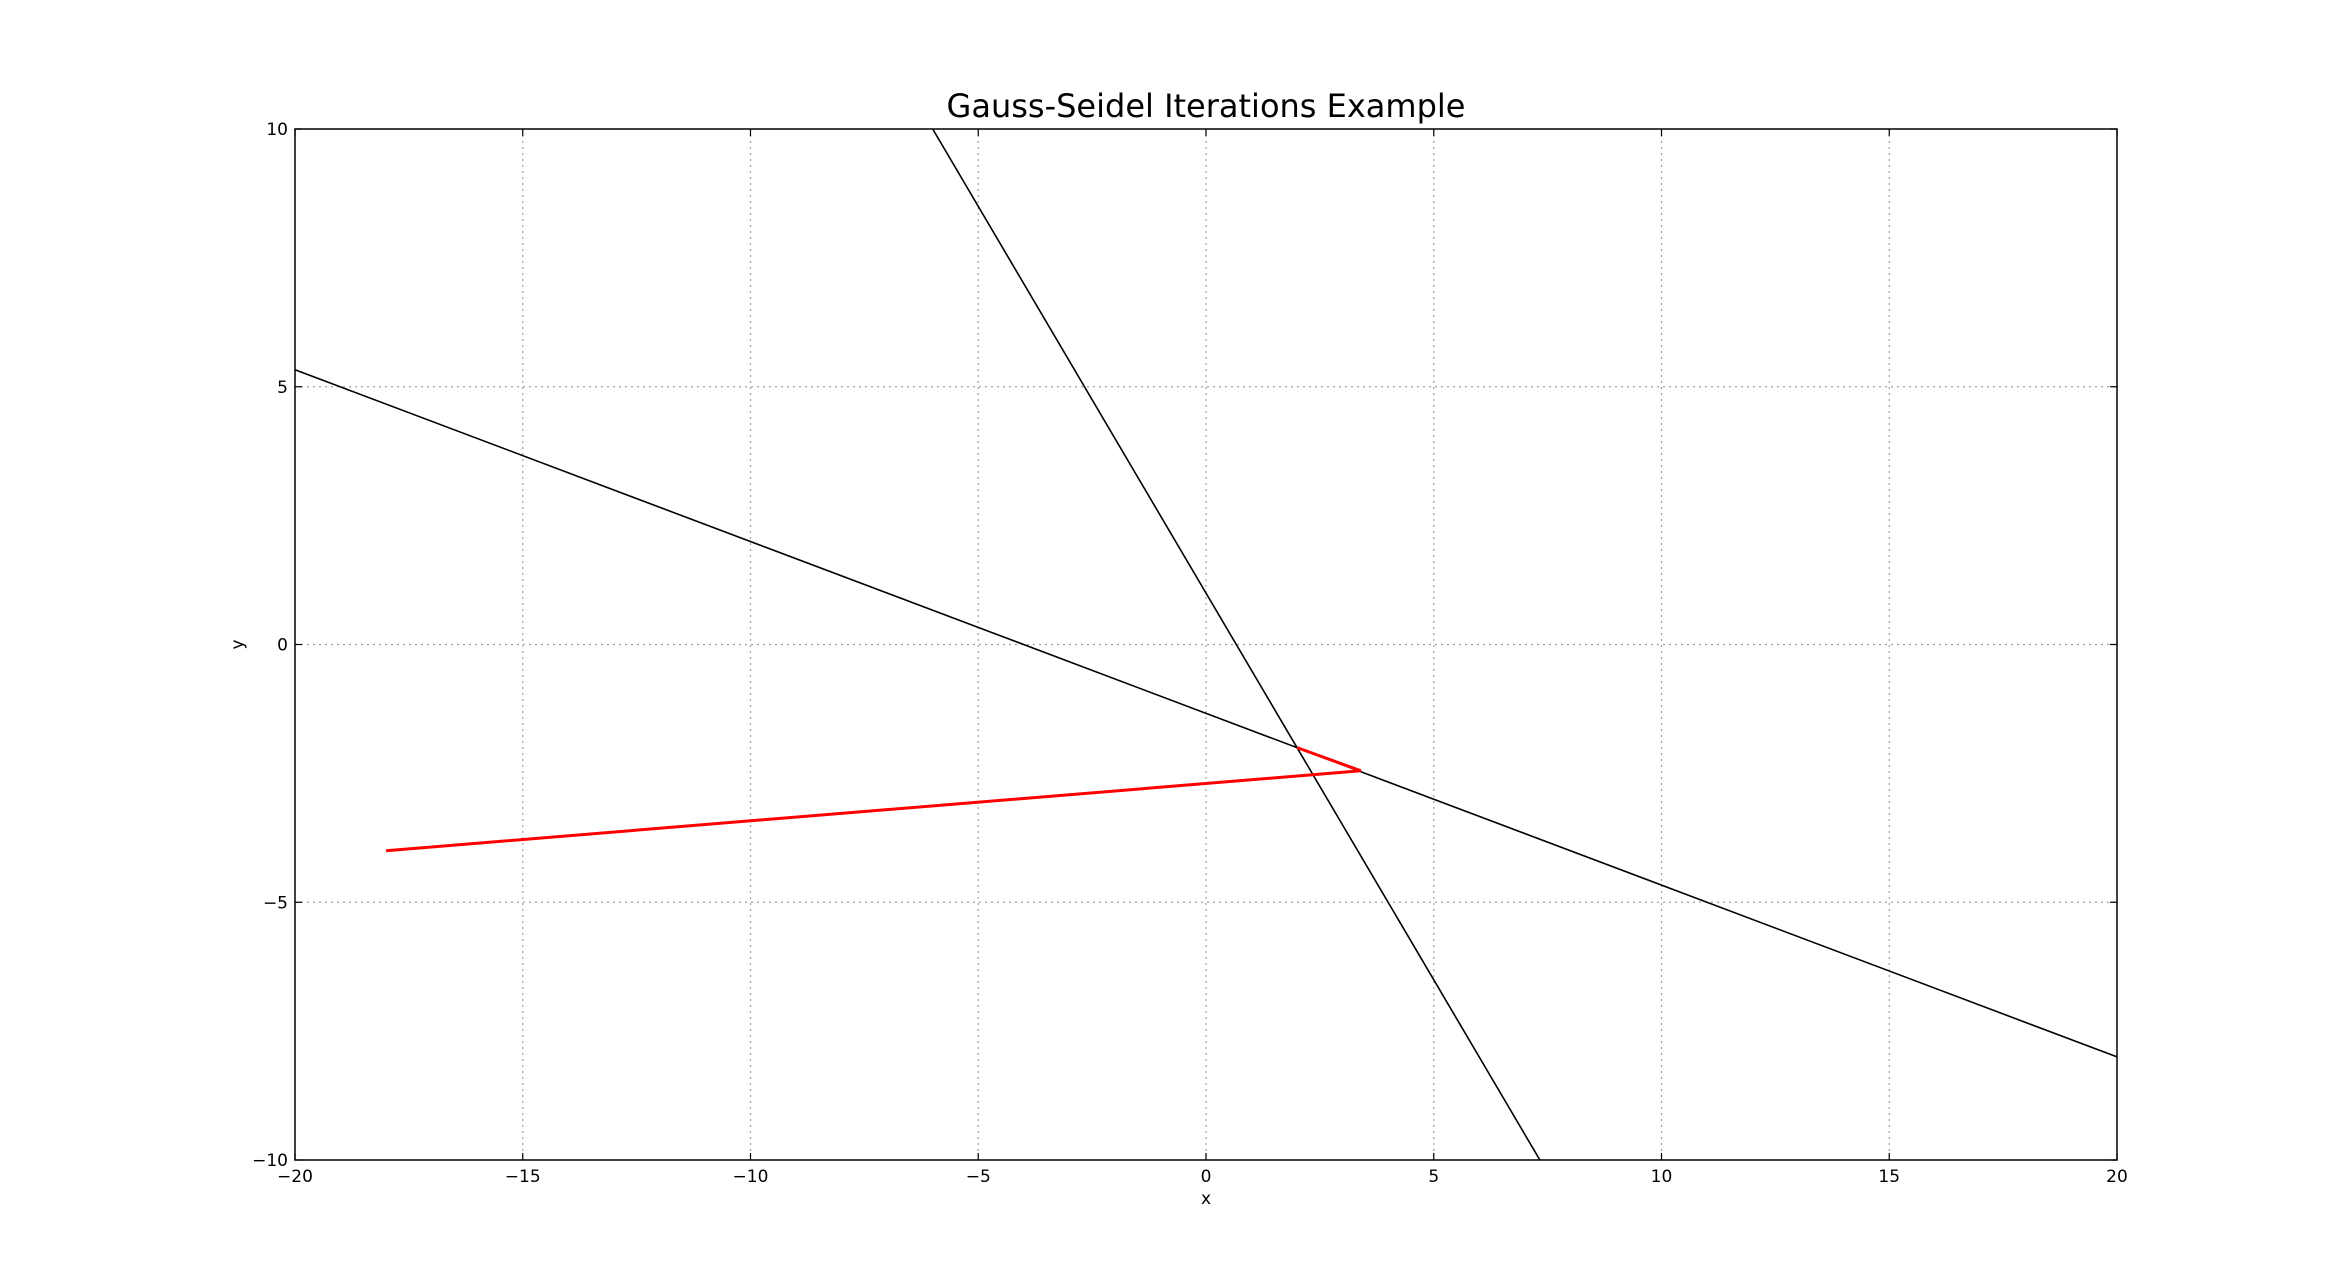  I want to click on x-tick-label: −10, so click(751, 1177).